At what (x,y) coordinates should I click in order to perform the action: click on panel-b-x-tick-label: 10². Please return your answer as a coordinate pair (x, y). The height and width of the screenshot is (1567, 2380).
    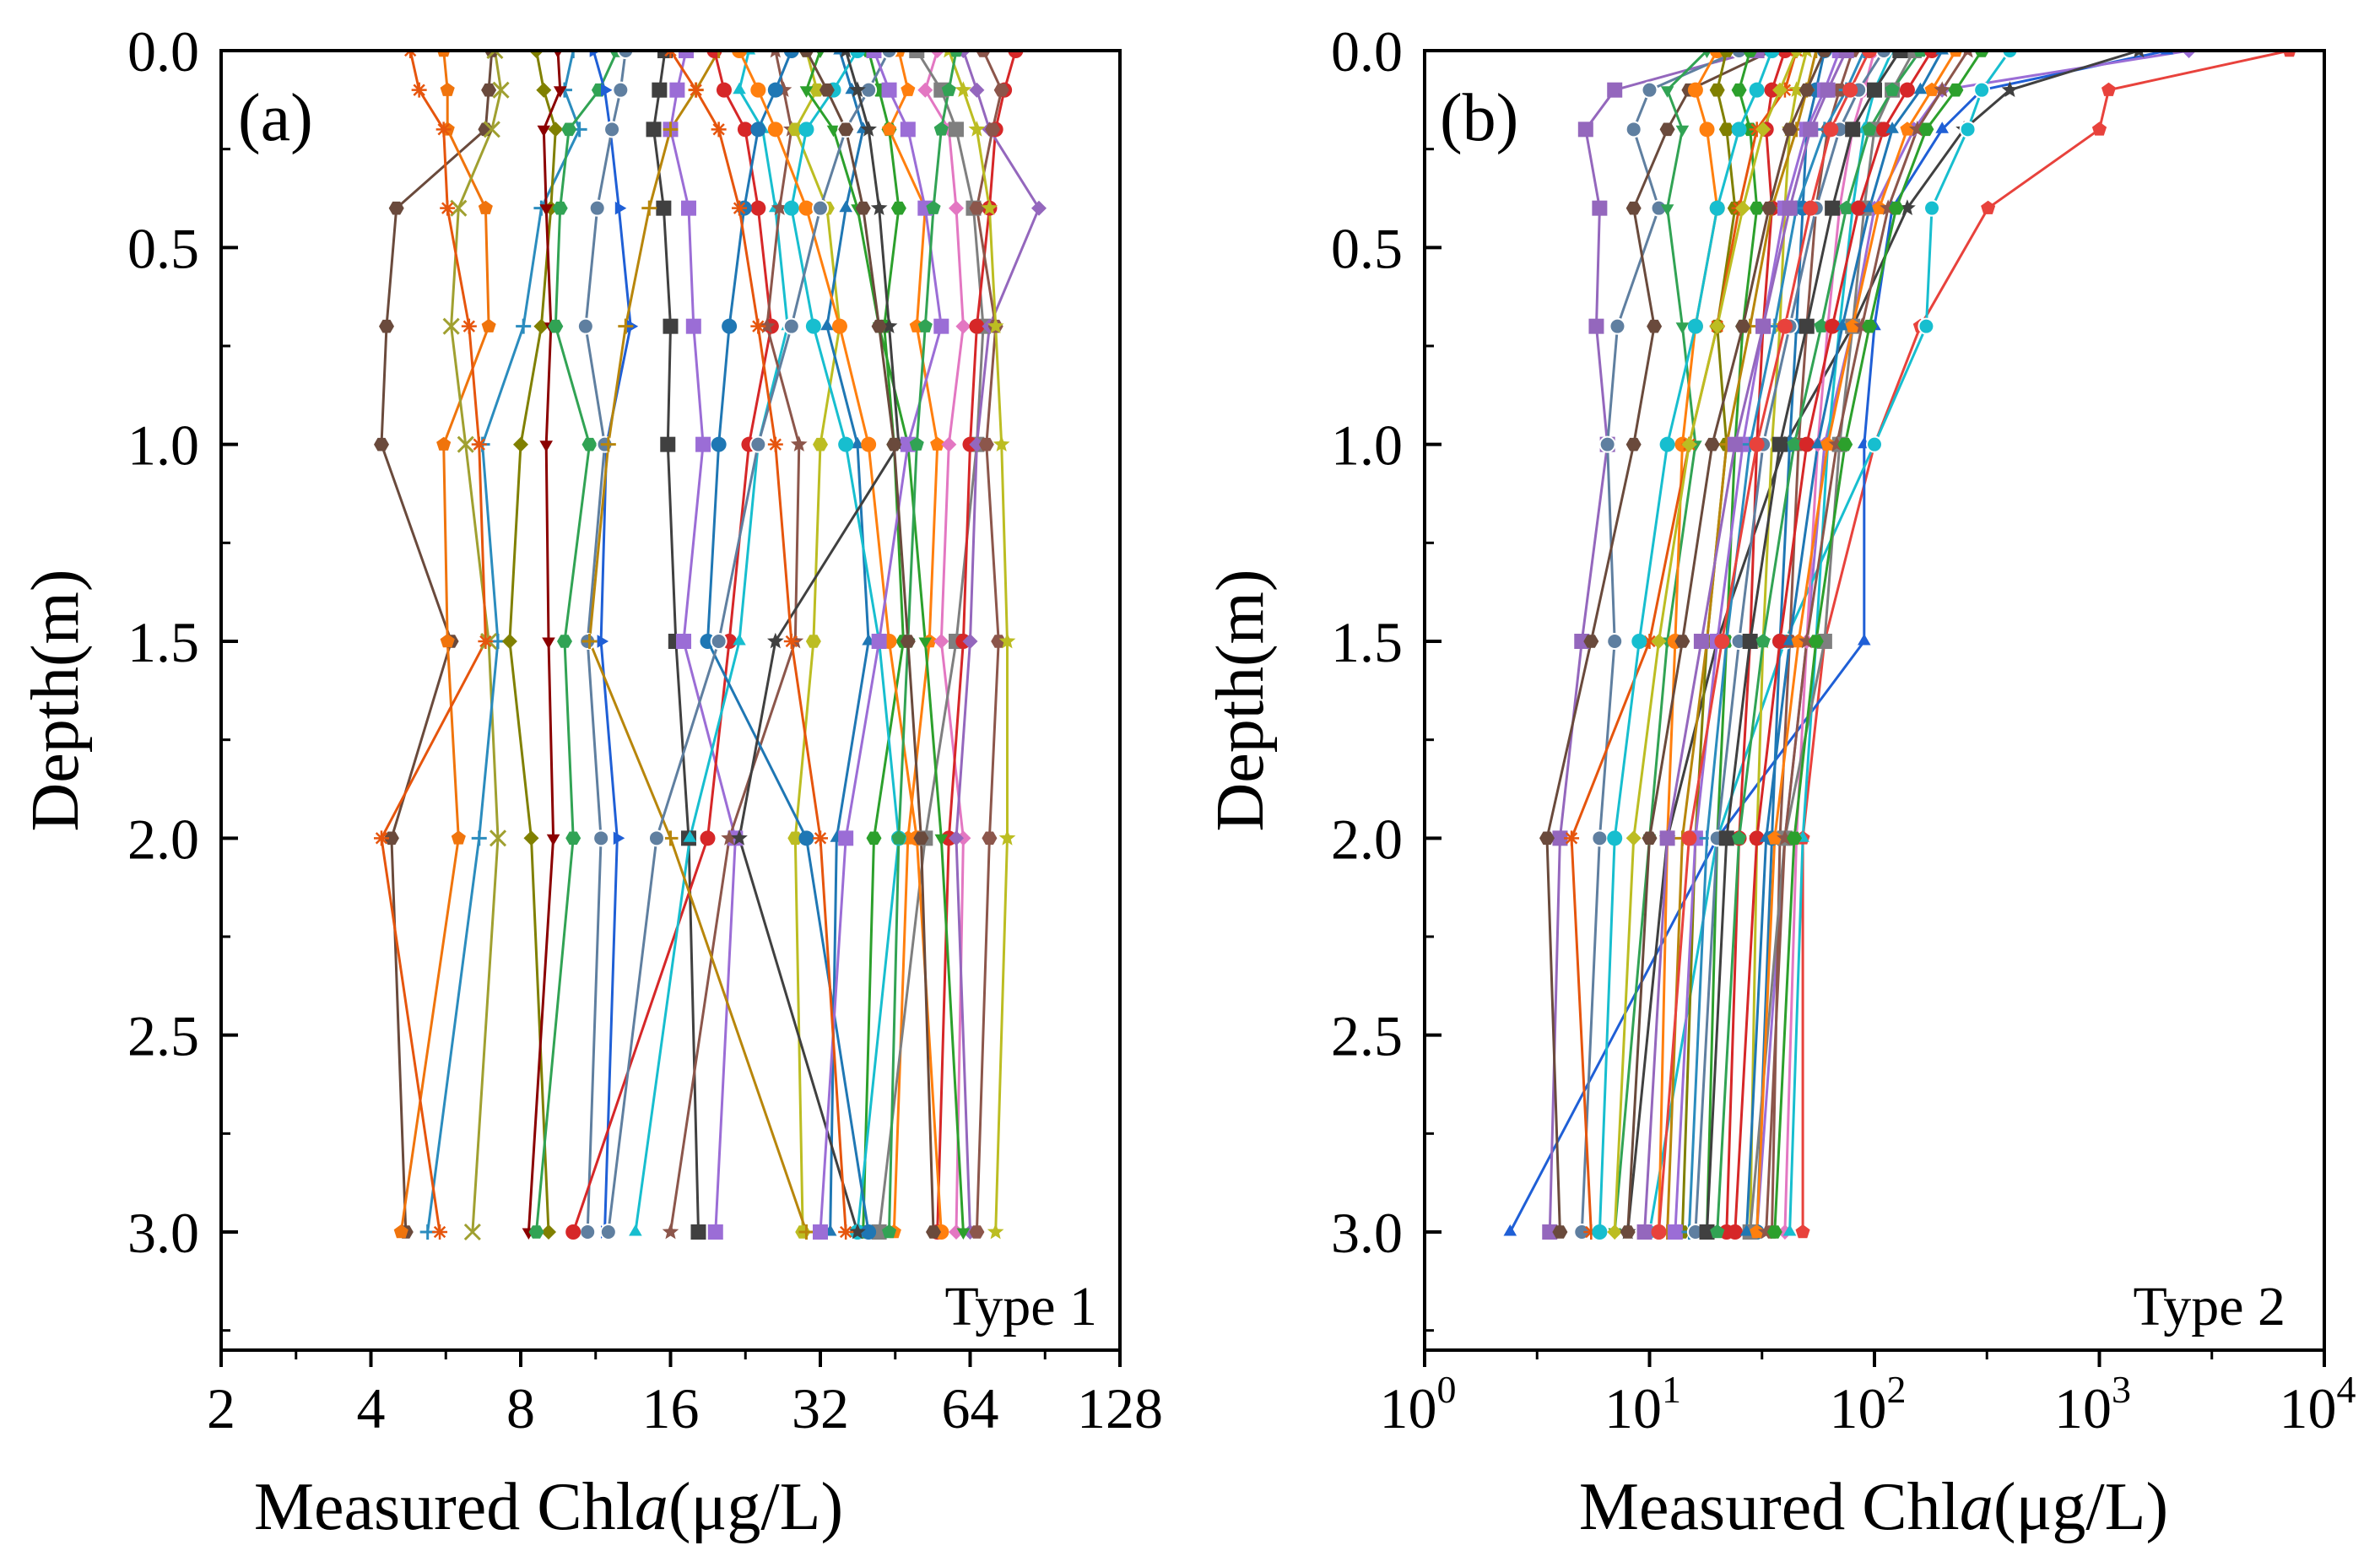
    Looking at the image, I should click on (1868, 1404).